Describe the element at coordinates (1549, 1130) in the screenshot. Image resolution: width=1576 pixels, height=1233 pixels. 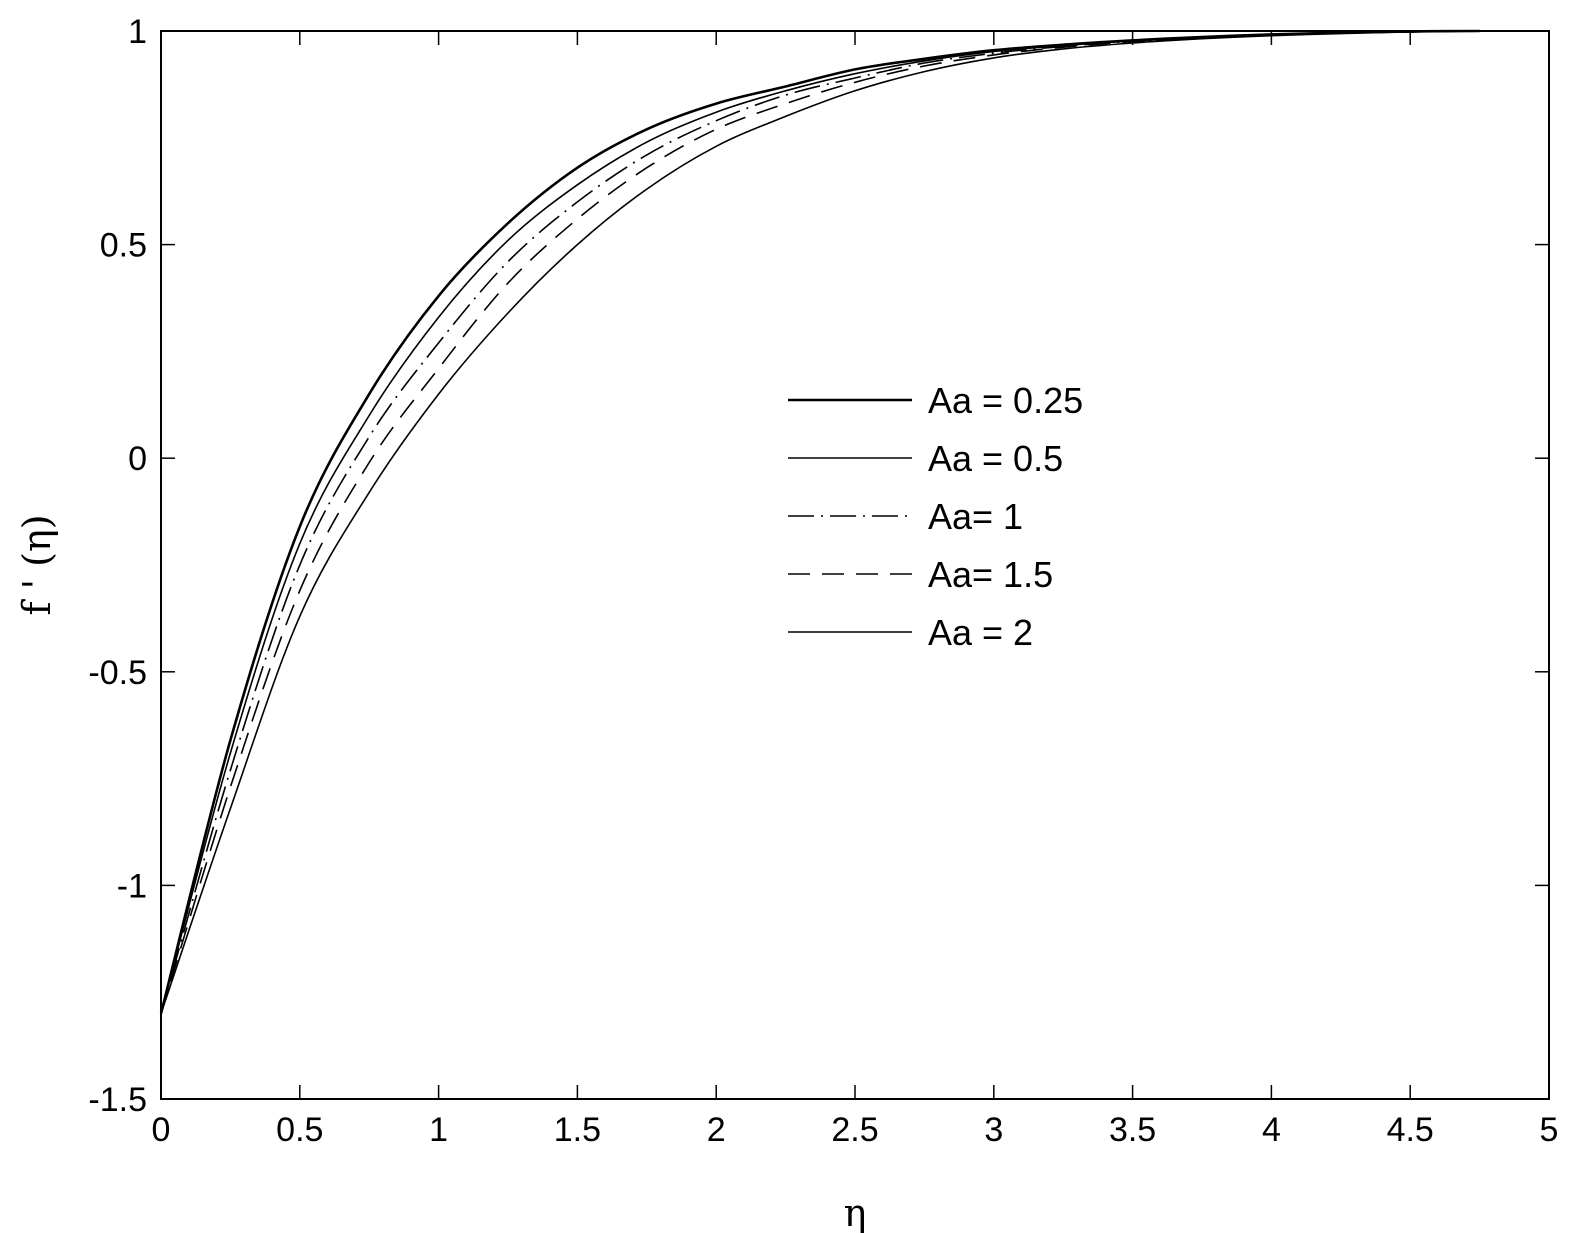
I see `x-tick-label: 5` at that location.